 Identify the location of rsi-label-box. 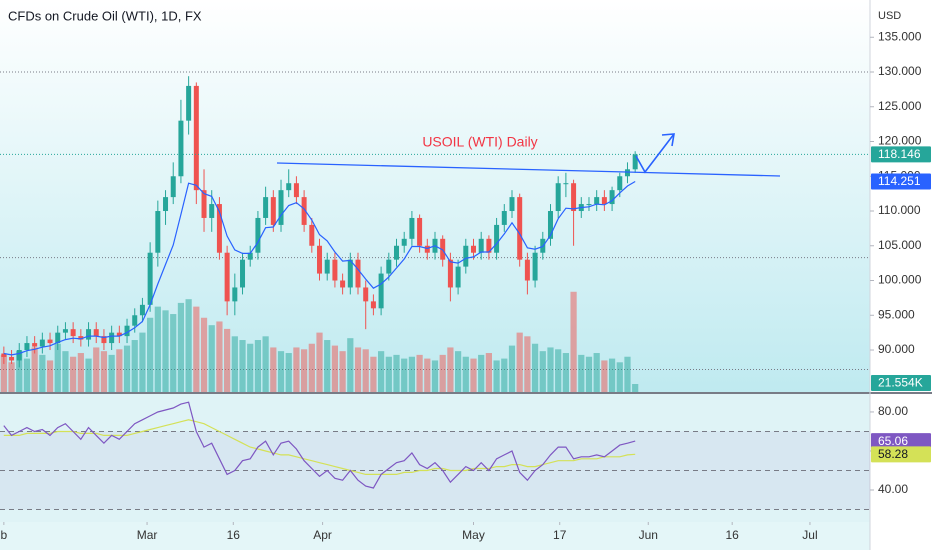
(901, 441).